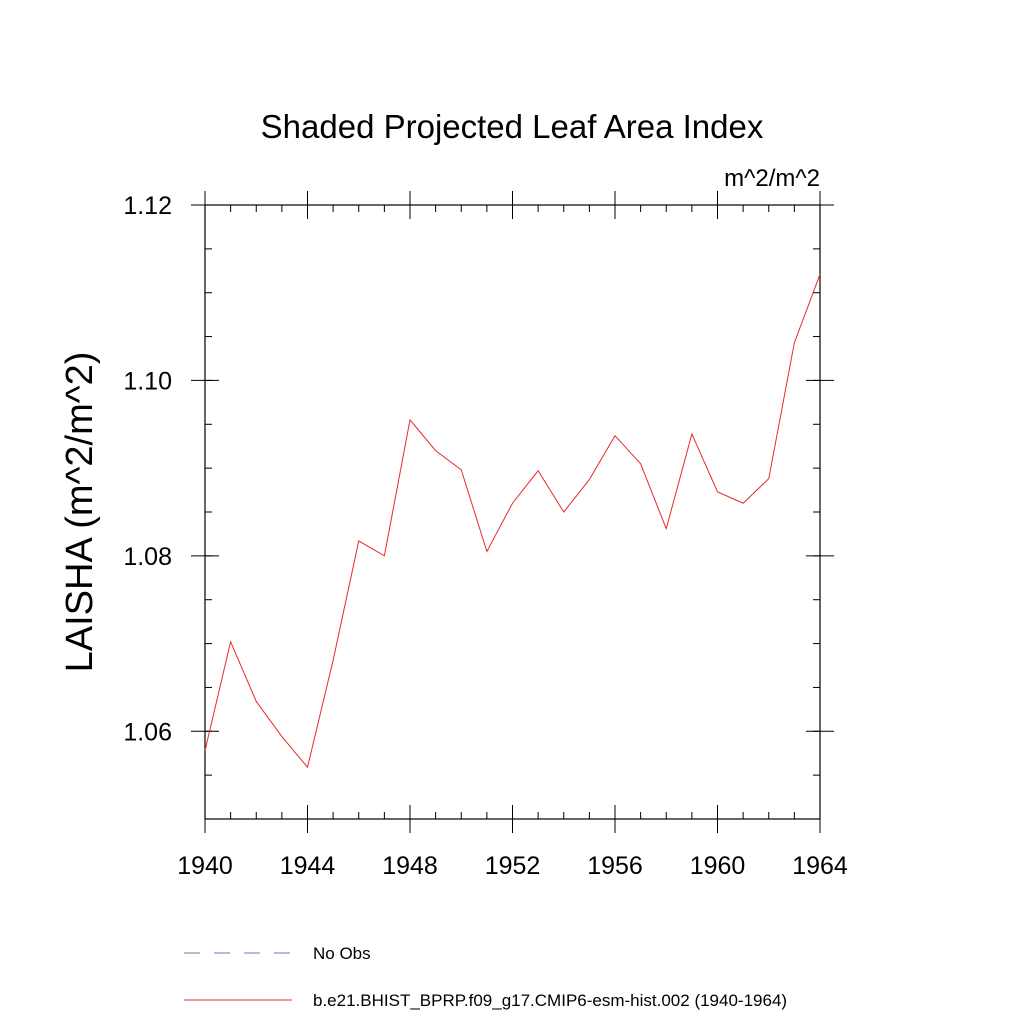  I want to click on x-tick-label: 1948, so click(410, 866).